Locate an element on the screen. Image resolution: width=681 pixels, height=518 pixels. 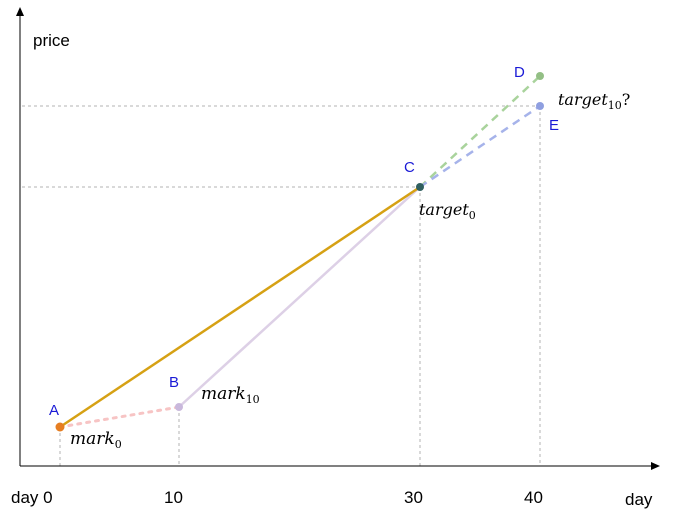
annotation-target10-base: target is located at coordinates (583, 99).